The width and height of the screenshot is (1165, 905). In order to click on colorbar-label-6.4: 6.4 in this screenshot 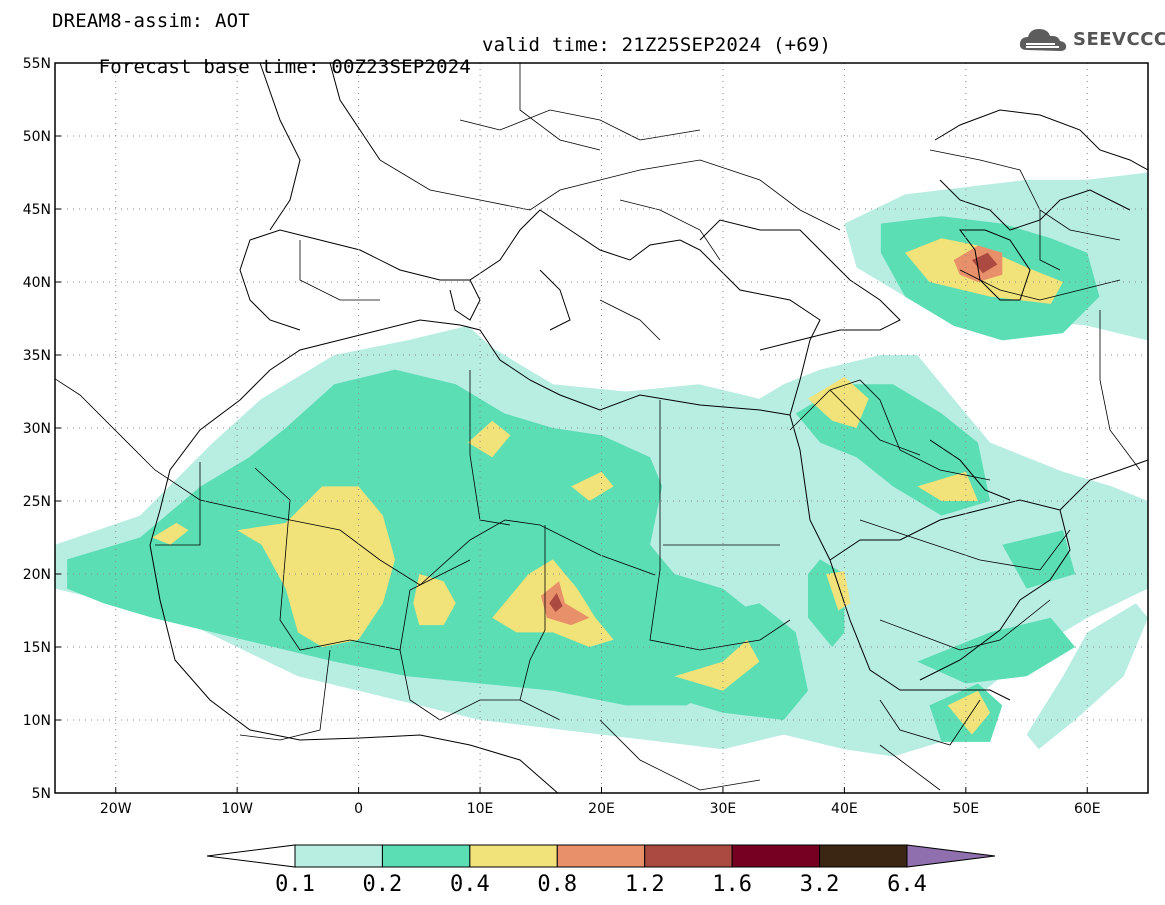, I will do `click(907, 884)`.